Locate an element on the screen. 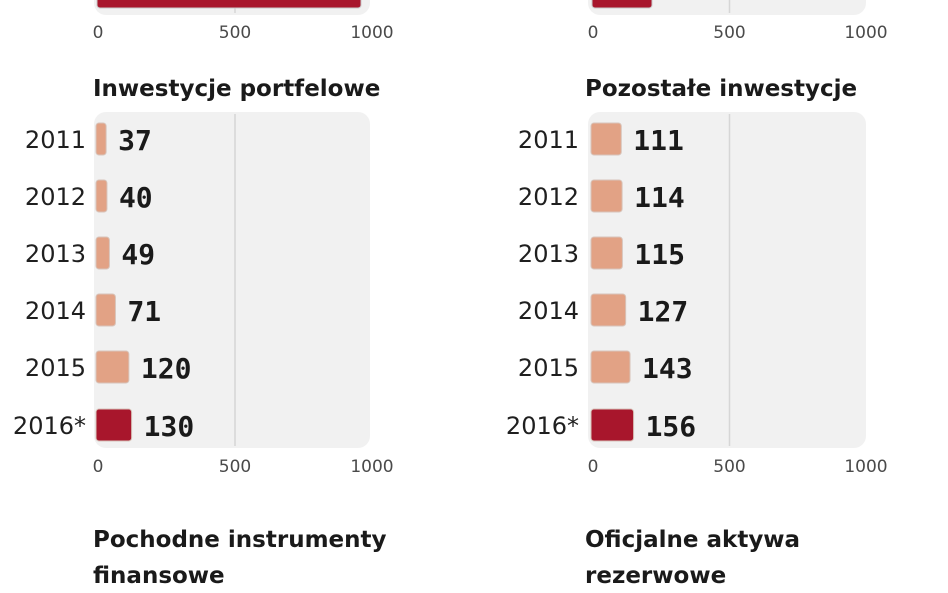  data-label: 71 is located at coordinates (144, 311).